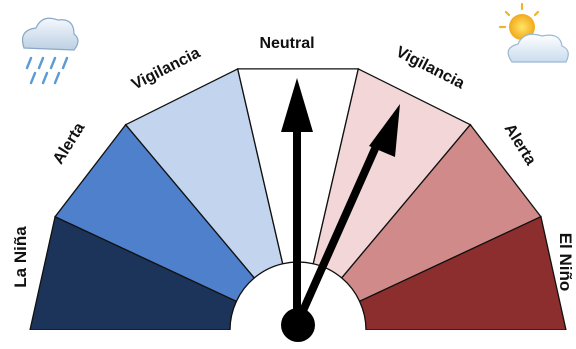 Image resolution: width=576 pixels, height=349 pixels. Describe the element at coordinates (286, 43) in the screenshot. I see `label-neutral: Neutral` at that location.